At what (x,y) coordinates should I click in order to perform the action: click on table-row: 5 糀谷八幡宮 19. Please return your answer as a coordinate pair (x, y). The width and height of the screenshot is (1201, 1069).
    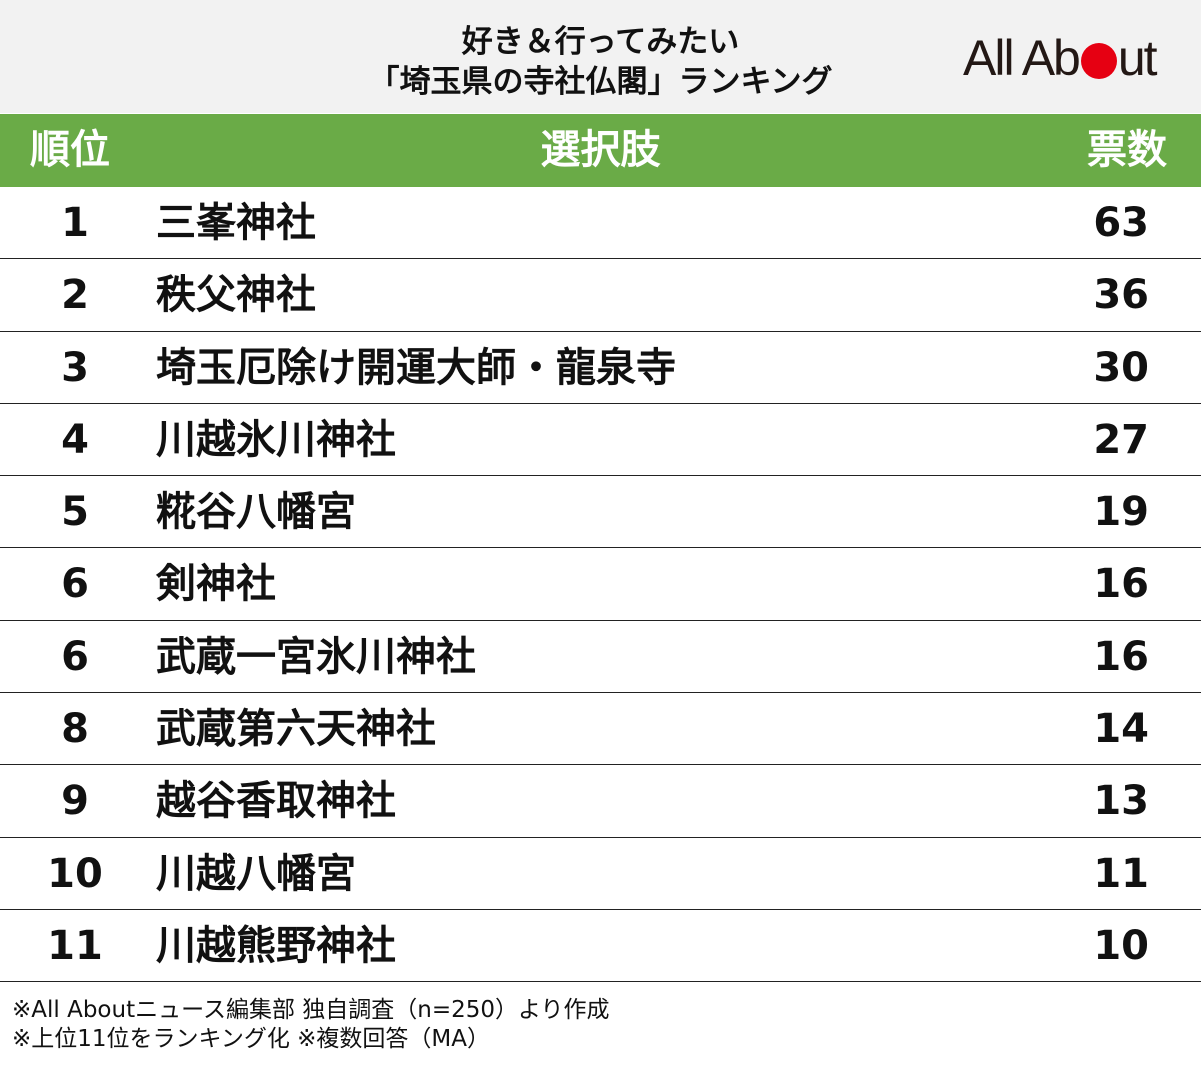
    Looking at the image, I should click on (600, 512).